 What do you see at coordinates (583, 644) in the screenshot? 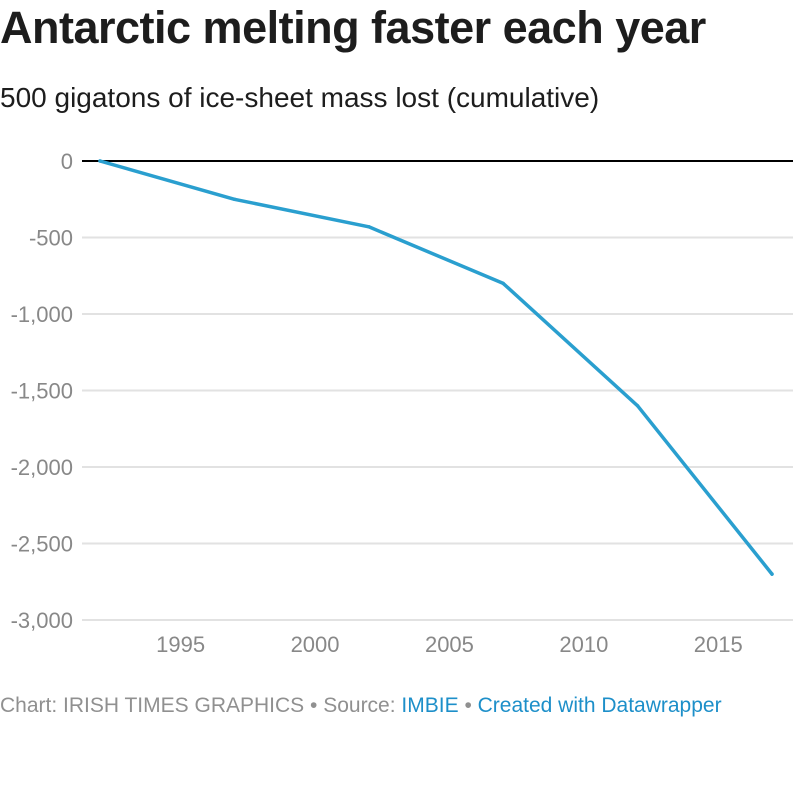
I see `x-tick-label: 2010` at bounding box center [583, 644].